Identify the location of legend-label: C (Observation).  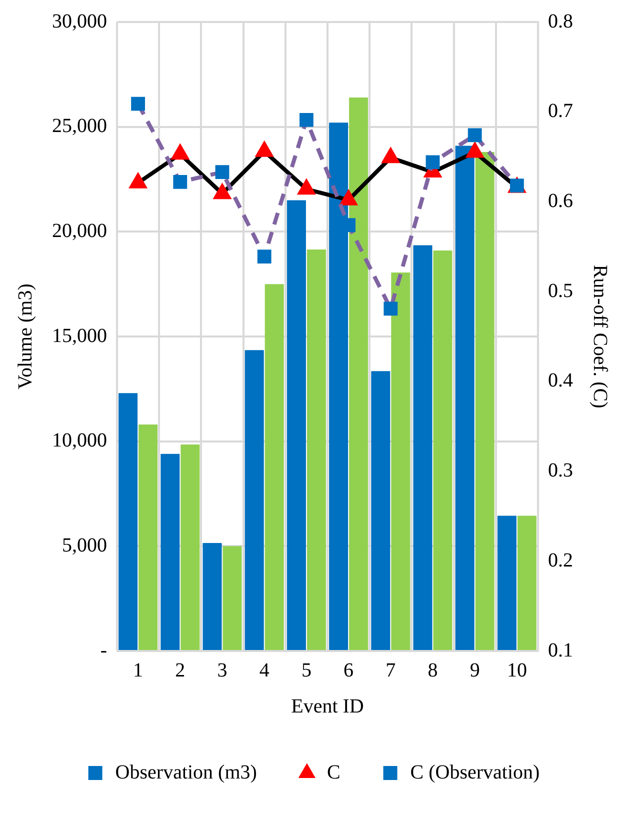
(475, 772).